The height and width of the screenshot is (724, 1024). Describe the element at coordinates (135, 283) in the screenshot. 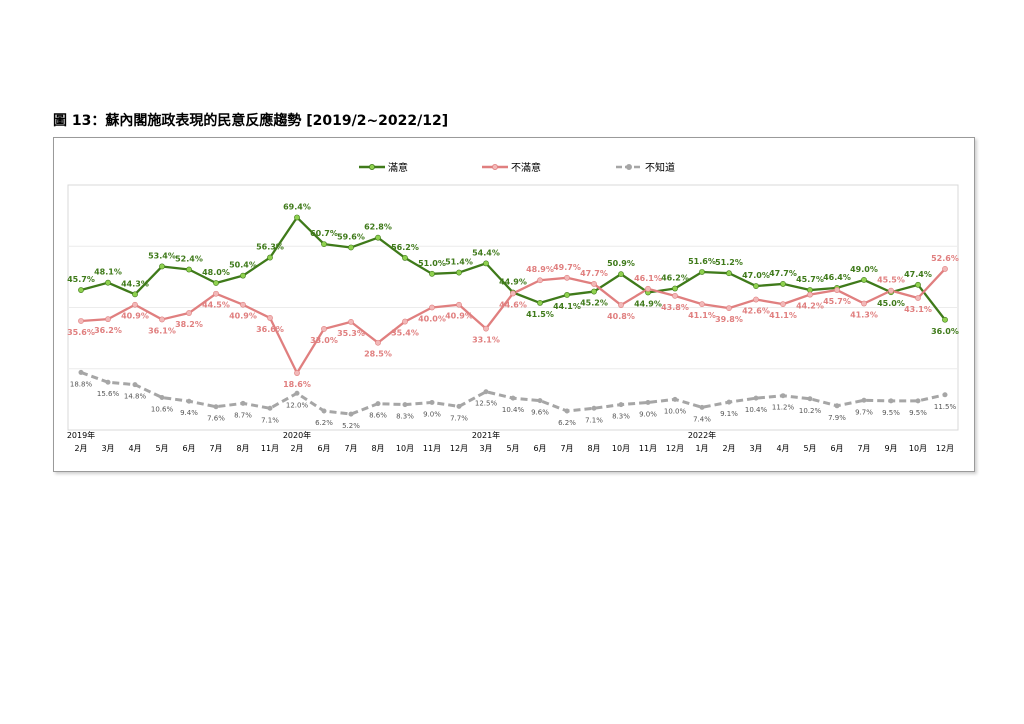

I see `data-label: 44.3%` at that location.